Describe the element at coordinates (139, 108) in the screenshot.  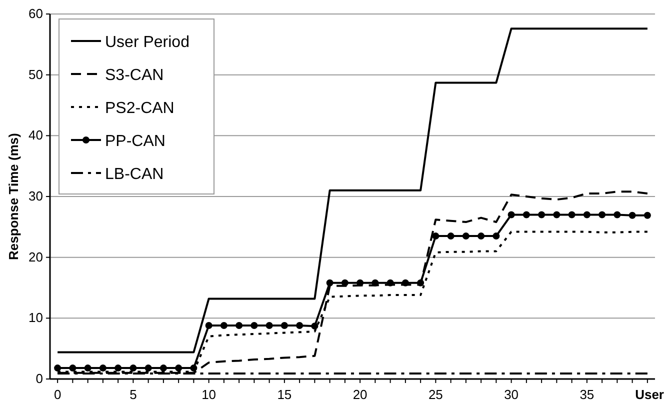
I see `legend-label: PS2-CAN` at that location.